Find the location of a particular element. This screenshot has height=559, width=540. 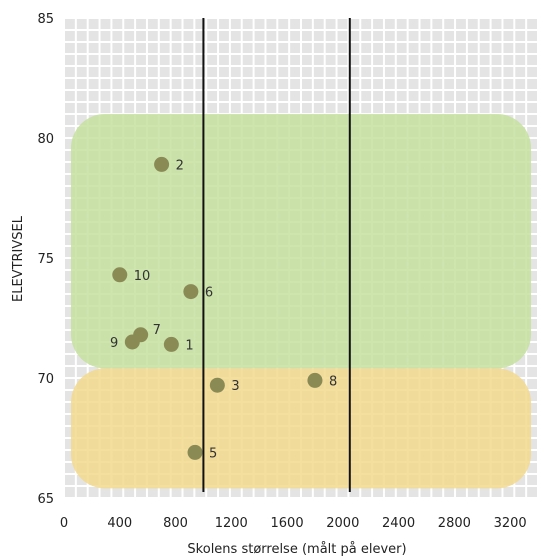

x-tick-label: 3200 is located at coordinates (510, 523).